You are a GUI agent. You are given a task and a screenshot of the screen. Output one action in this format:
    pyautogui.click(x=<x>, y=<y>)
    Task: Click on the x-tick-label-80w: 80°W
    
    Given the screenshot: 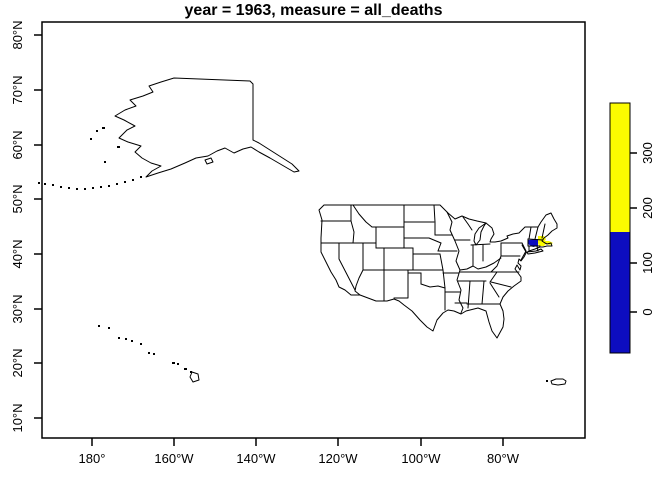 What is the action you would take?
    pyautogui.click(x=503, y=458)
    